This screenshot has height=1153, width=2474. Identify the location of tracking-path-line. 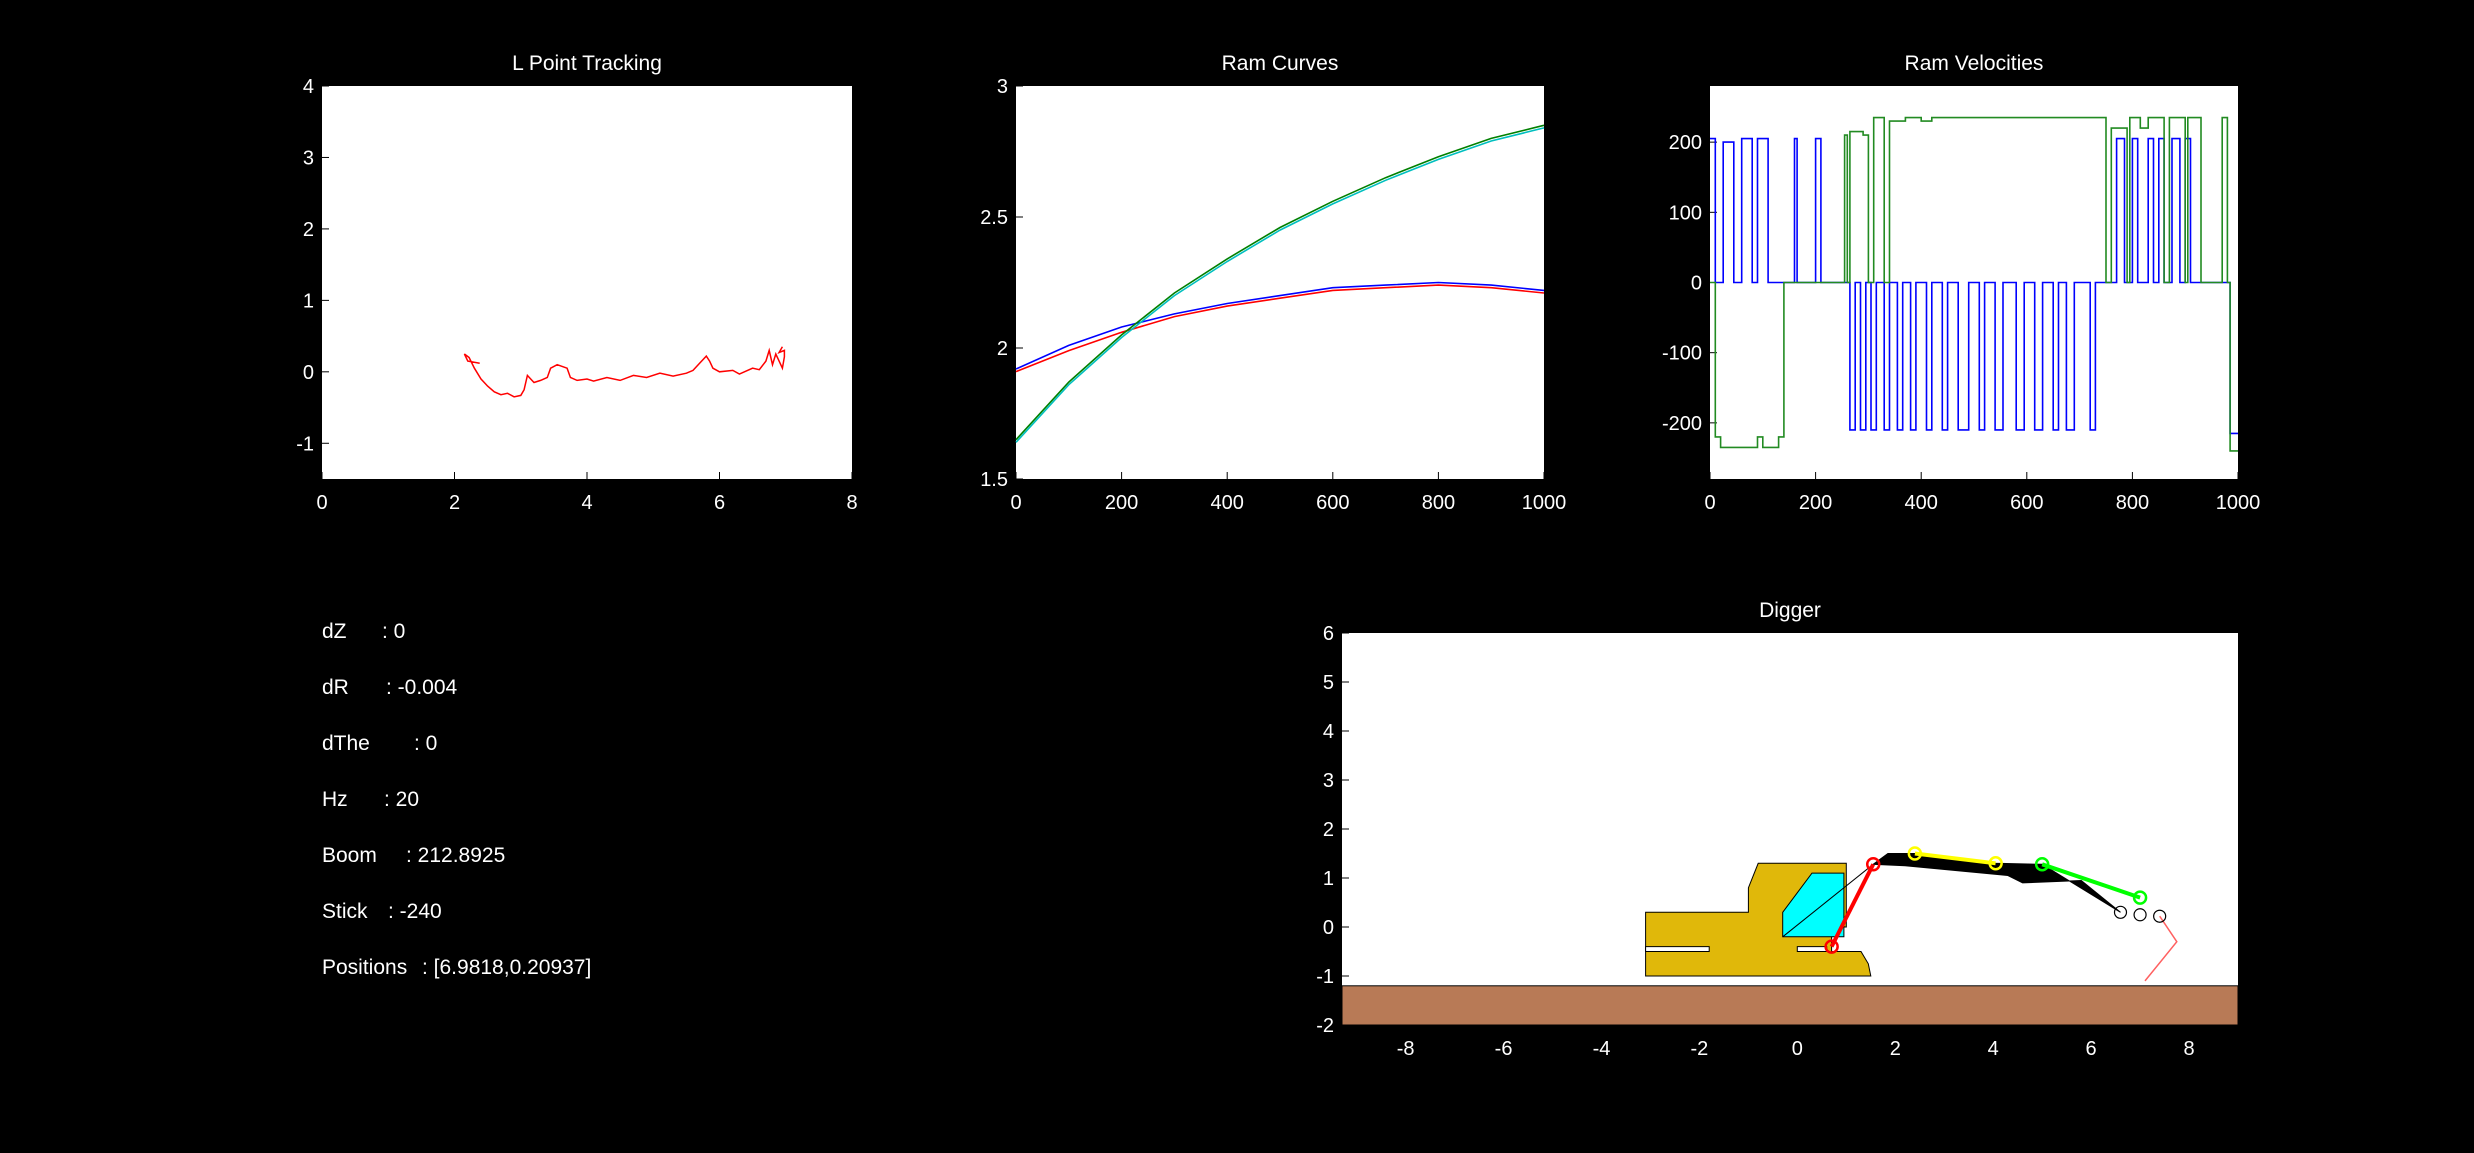
(624, 372).